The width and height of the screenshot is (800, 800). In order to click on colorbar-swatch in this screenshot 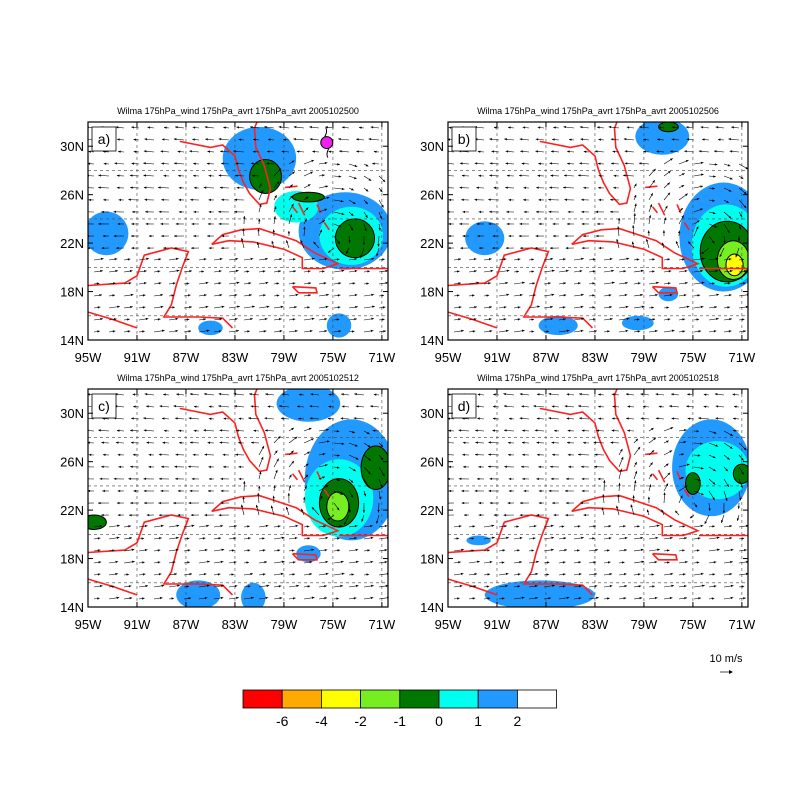, I will do `click(340, 699)`.